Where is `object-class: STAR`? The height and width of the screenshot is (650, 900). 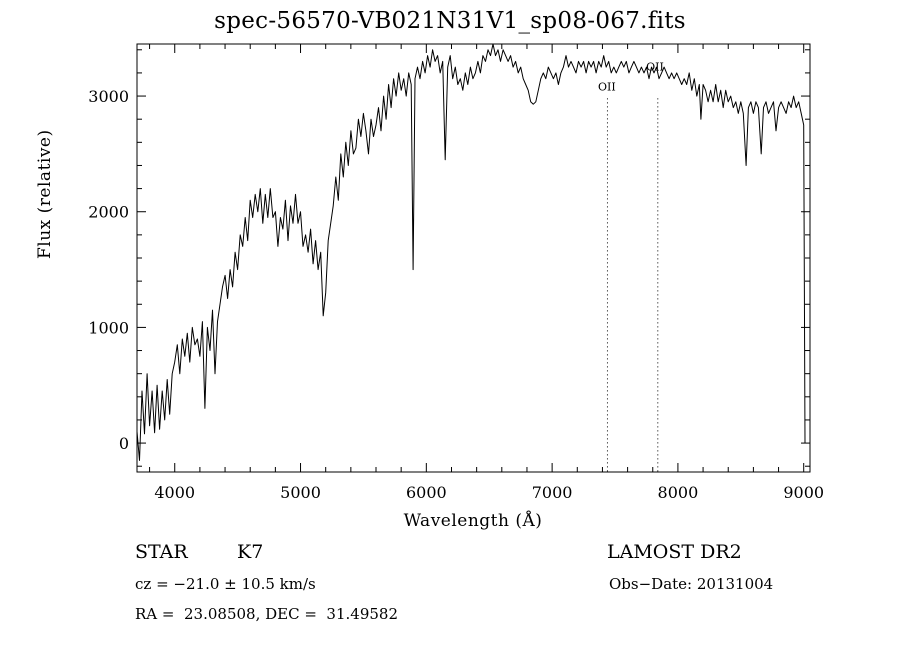
object-class: STAR is located at coordinates (161, 552).